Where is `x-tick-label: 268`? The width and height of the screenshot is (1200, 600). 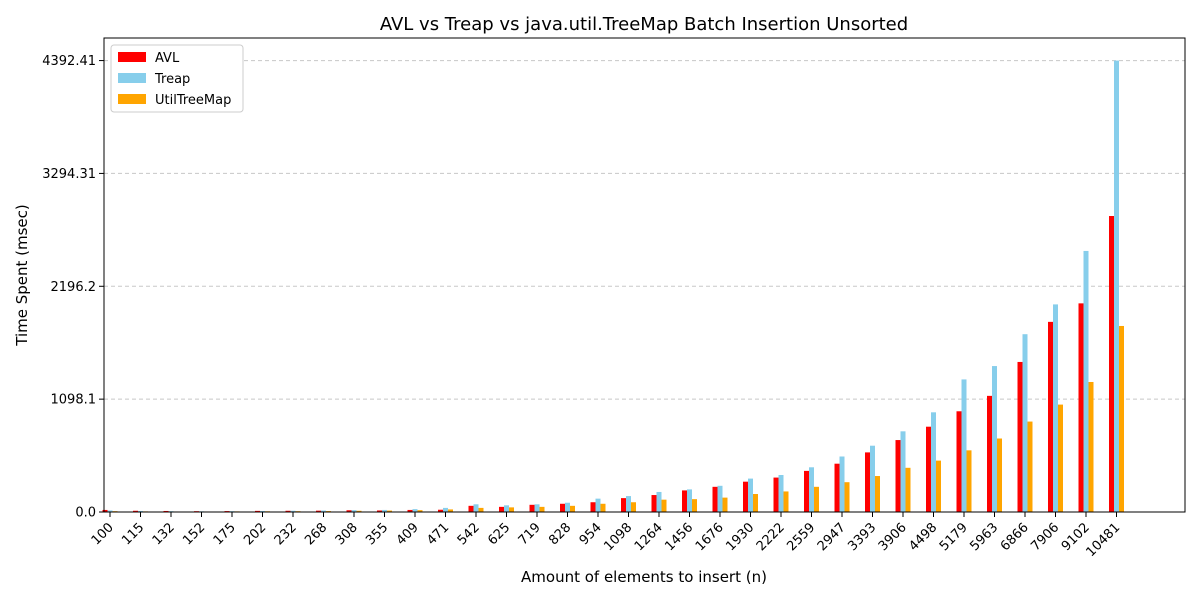 x-tick-label: 268 is located at coordinates (316, 534).